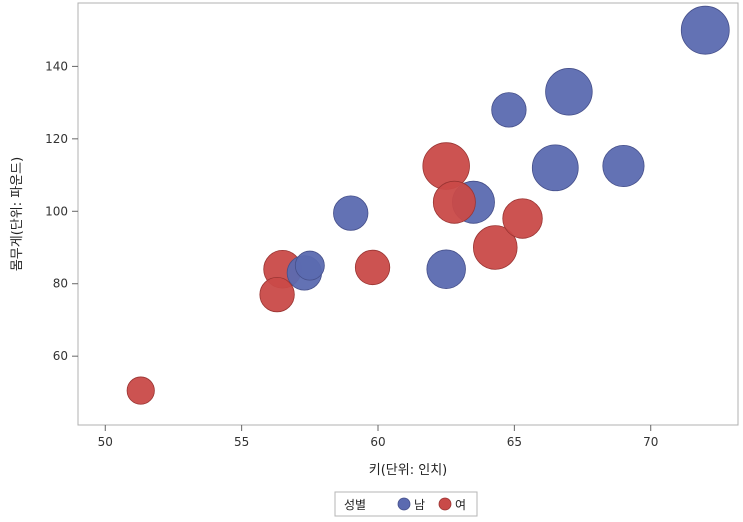 The width and height of the screenshot is (743, 522). Describe the element at coordinates (60, 284) in the screenshot. I see `y-tick-label: 80` at that location.